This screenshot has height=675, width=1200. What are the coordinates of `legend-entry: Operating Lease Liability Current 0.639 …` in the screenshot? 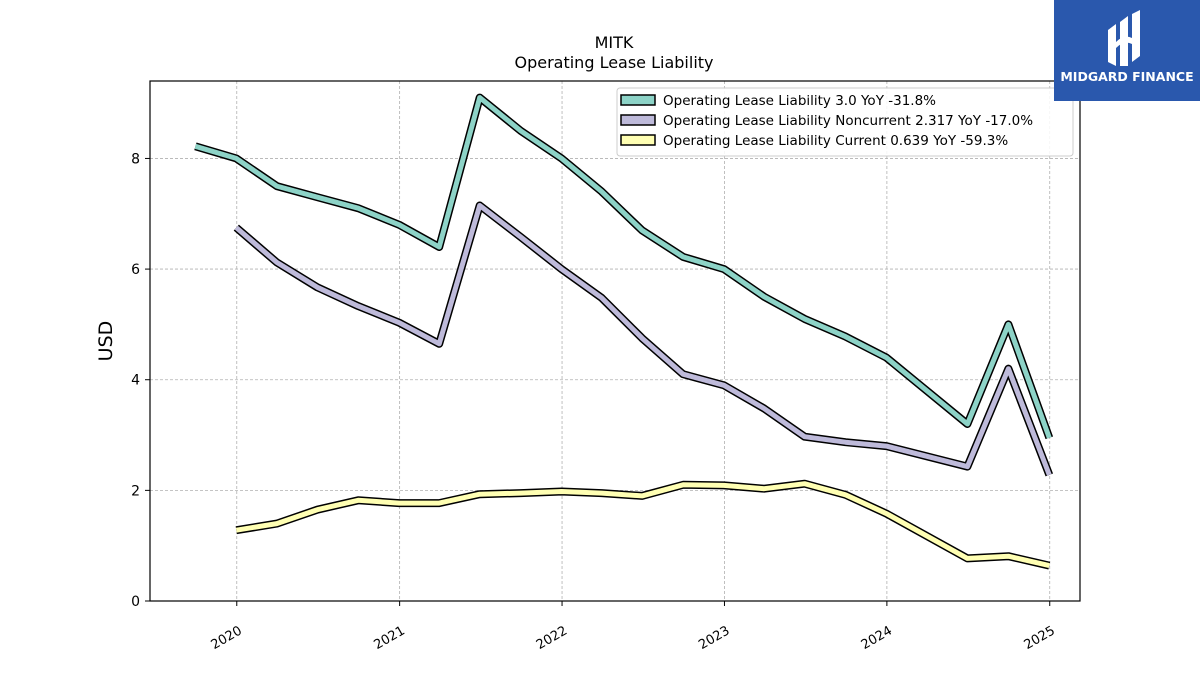 It's located at (835, 141).